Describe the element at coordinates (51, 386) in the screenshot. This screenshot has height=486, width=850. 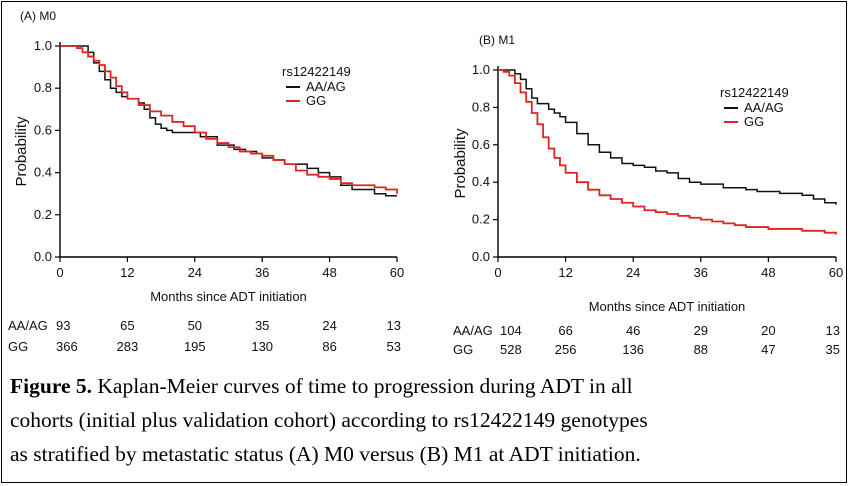
I see `caption-label: Figure 5.` at that location.